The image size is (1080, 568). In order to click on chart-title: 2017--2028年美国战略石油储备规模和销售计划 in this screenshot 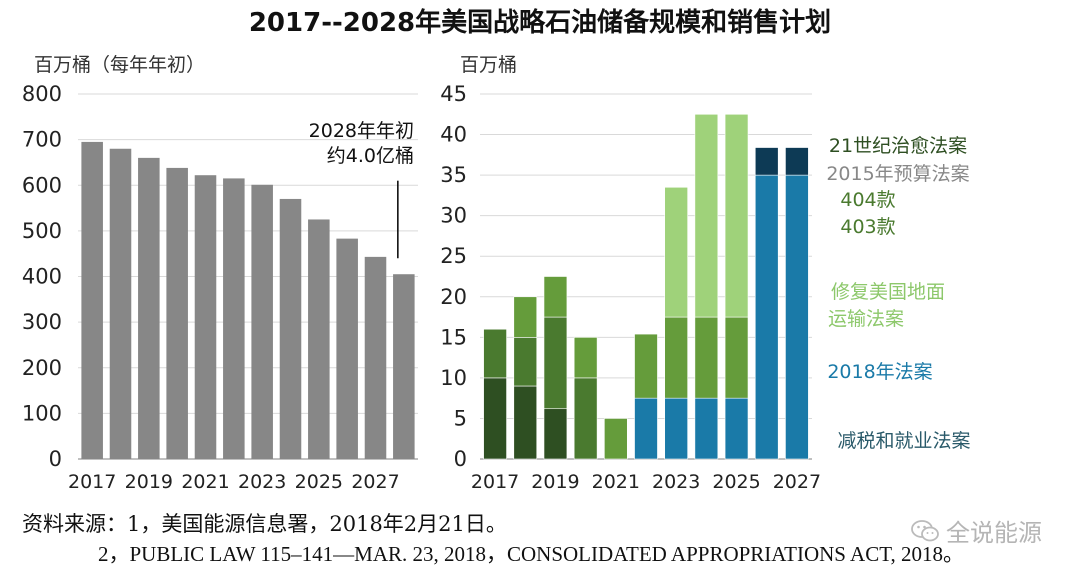, I will do `click(540, 23)`.